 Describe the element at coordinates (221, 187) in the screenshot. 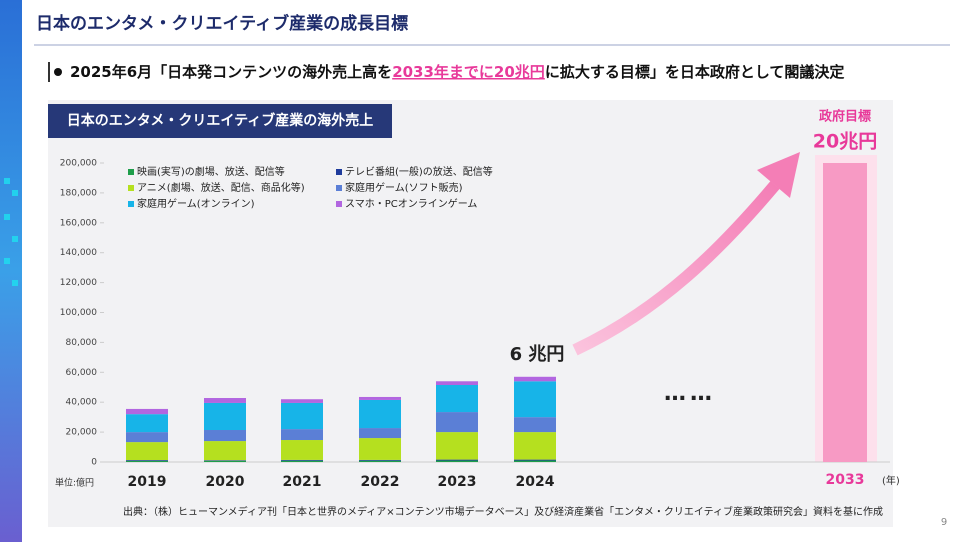

I see `legend-label: アニメ(劇場、放送、配信、商品化等)` at that location.